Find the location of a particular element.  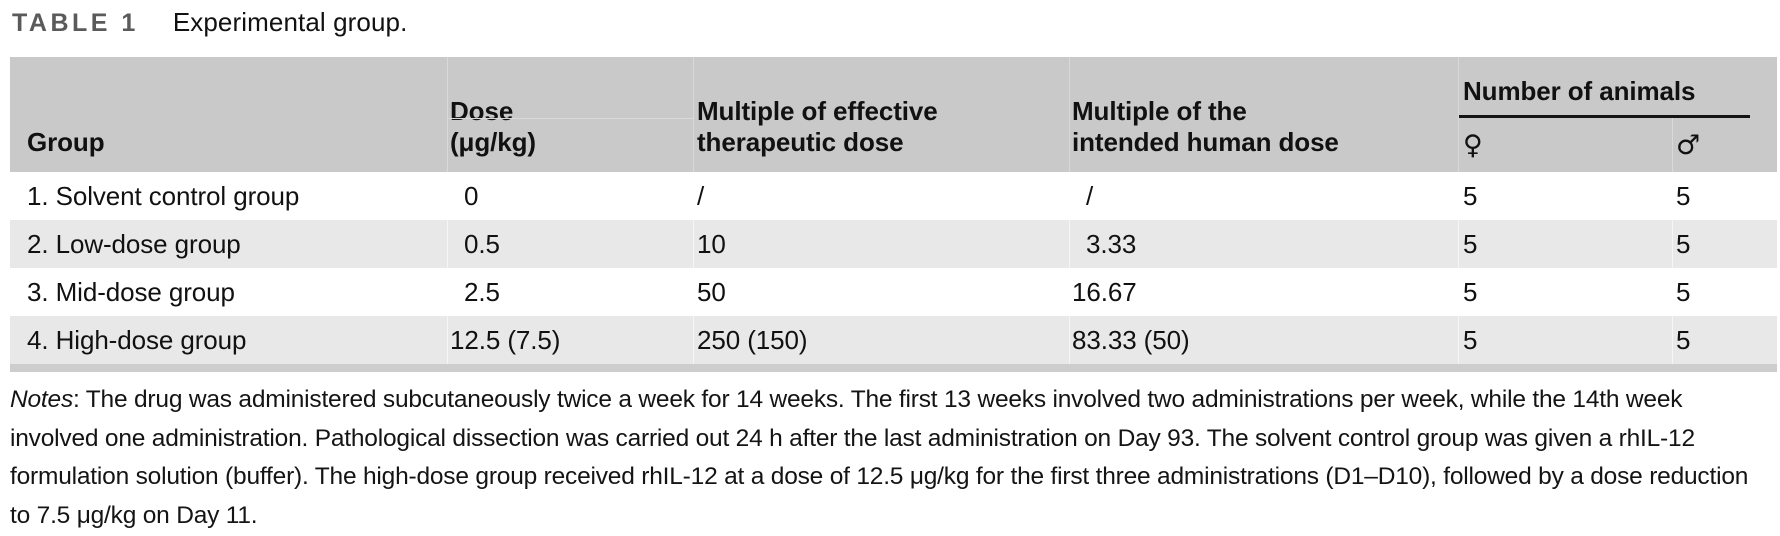

table-caption: Experimental group. is located at coordinates (290, 22).